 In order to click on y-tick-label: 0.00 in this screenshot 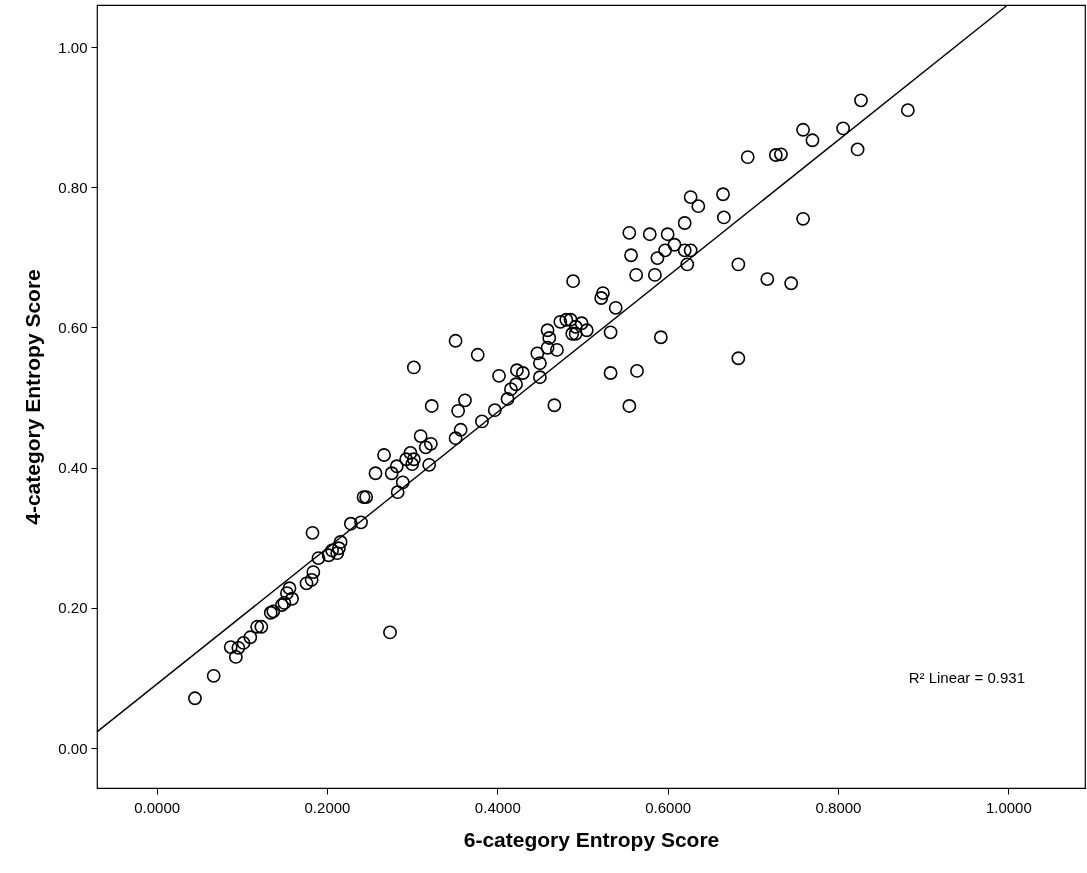, I will do `click(73, 748)`.